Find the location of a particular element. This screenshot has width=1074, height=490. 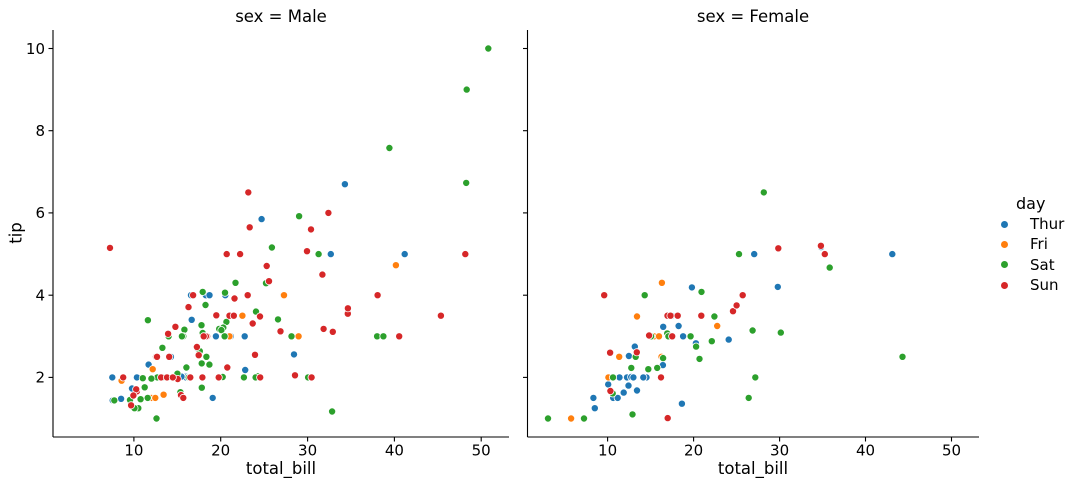

legend-marker-icon is located at coordinates (1004, 265).